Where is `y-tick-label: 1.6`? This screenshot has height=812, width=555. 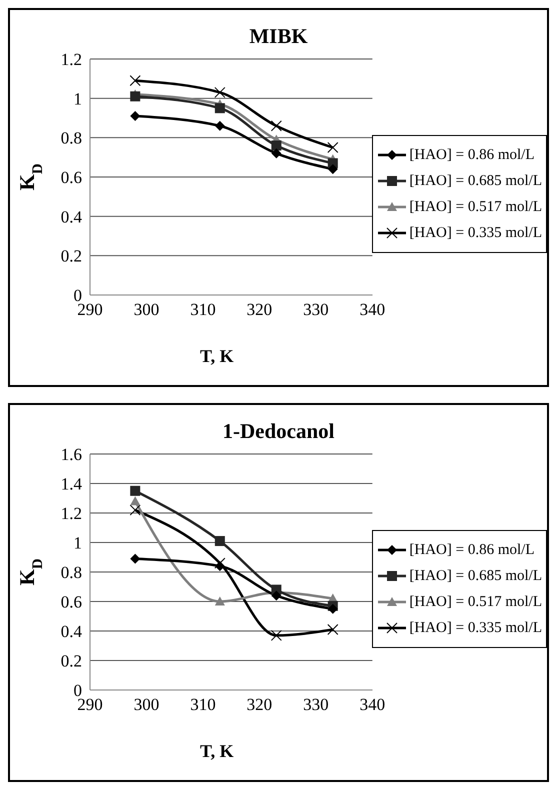 y-tick-label: 1.6 is located at coordinates (71, 454).